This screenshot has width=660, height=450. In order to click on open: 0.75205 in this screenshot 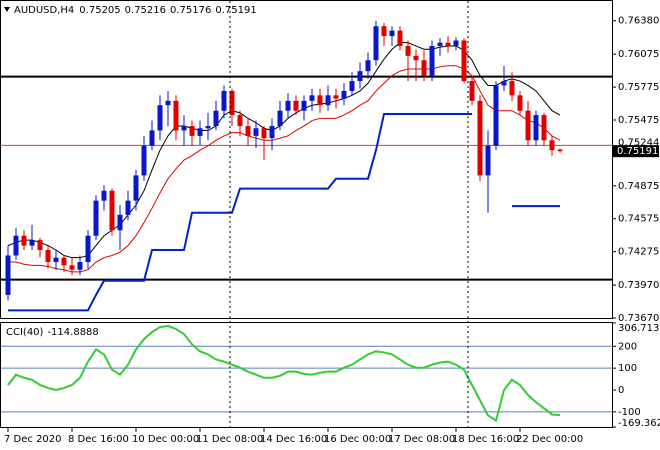, I will do `click(99, 10)`.